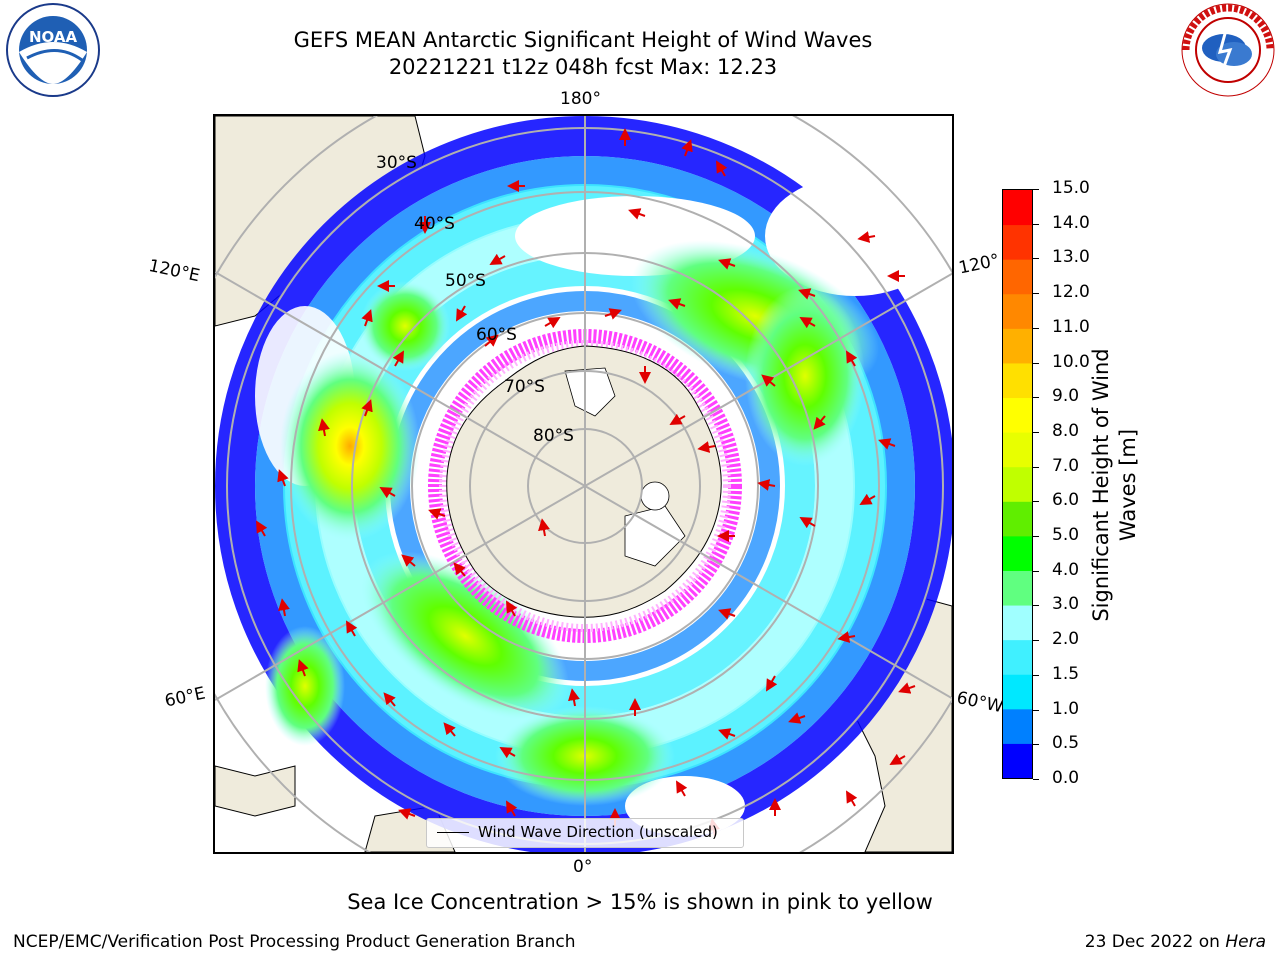 The image size is (1280, 960). What do you see at coordinates (979, 703) in the screenshot?
I see `lon-label-60w: 60°W` at bounding box center [979, 703].